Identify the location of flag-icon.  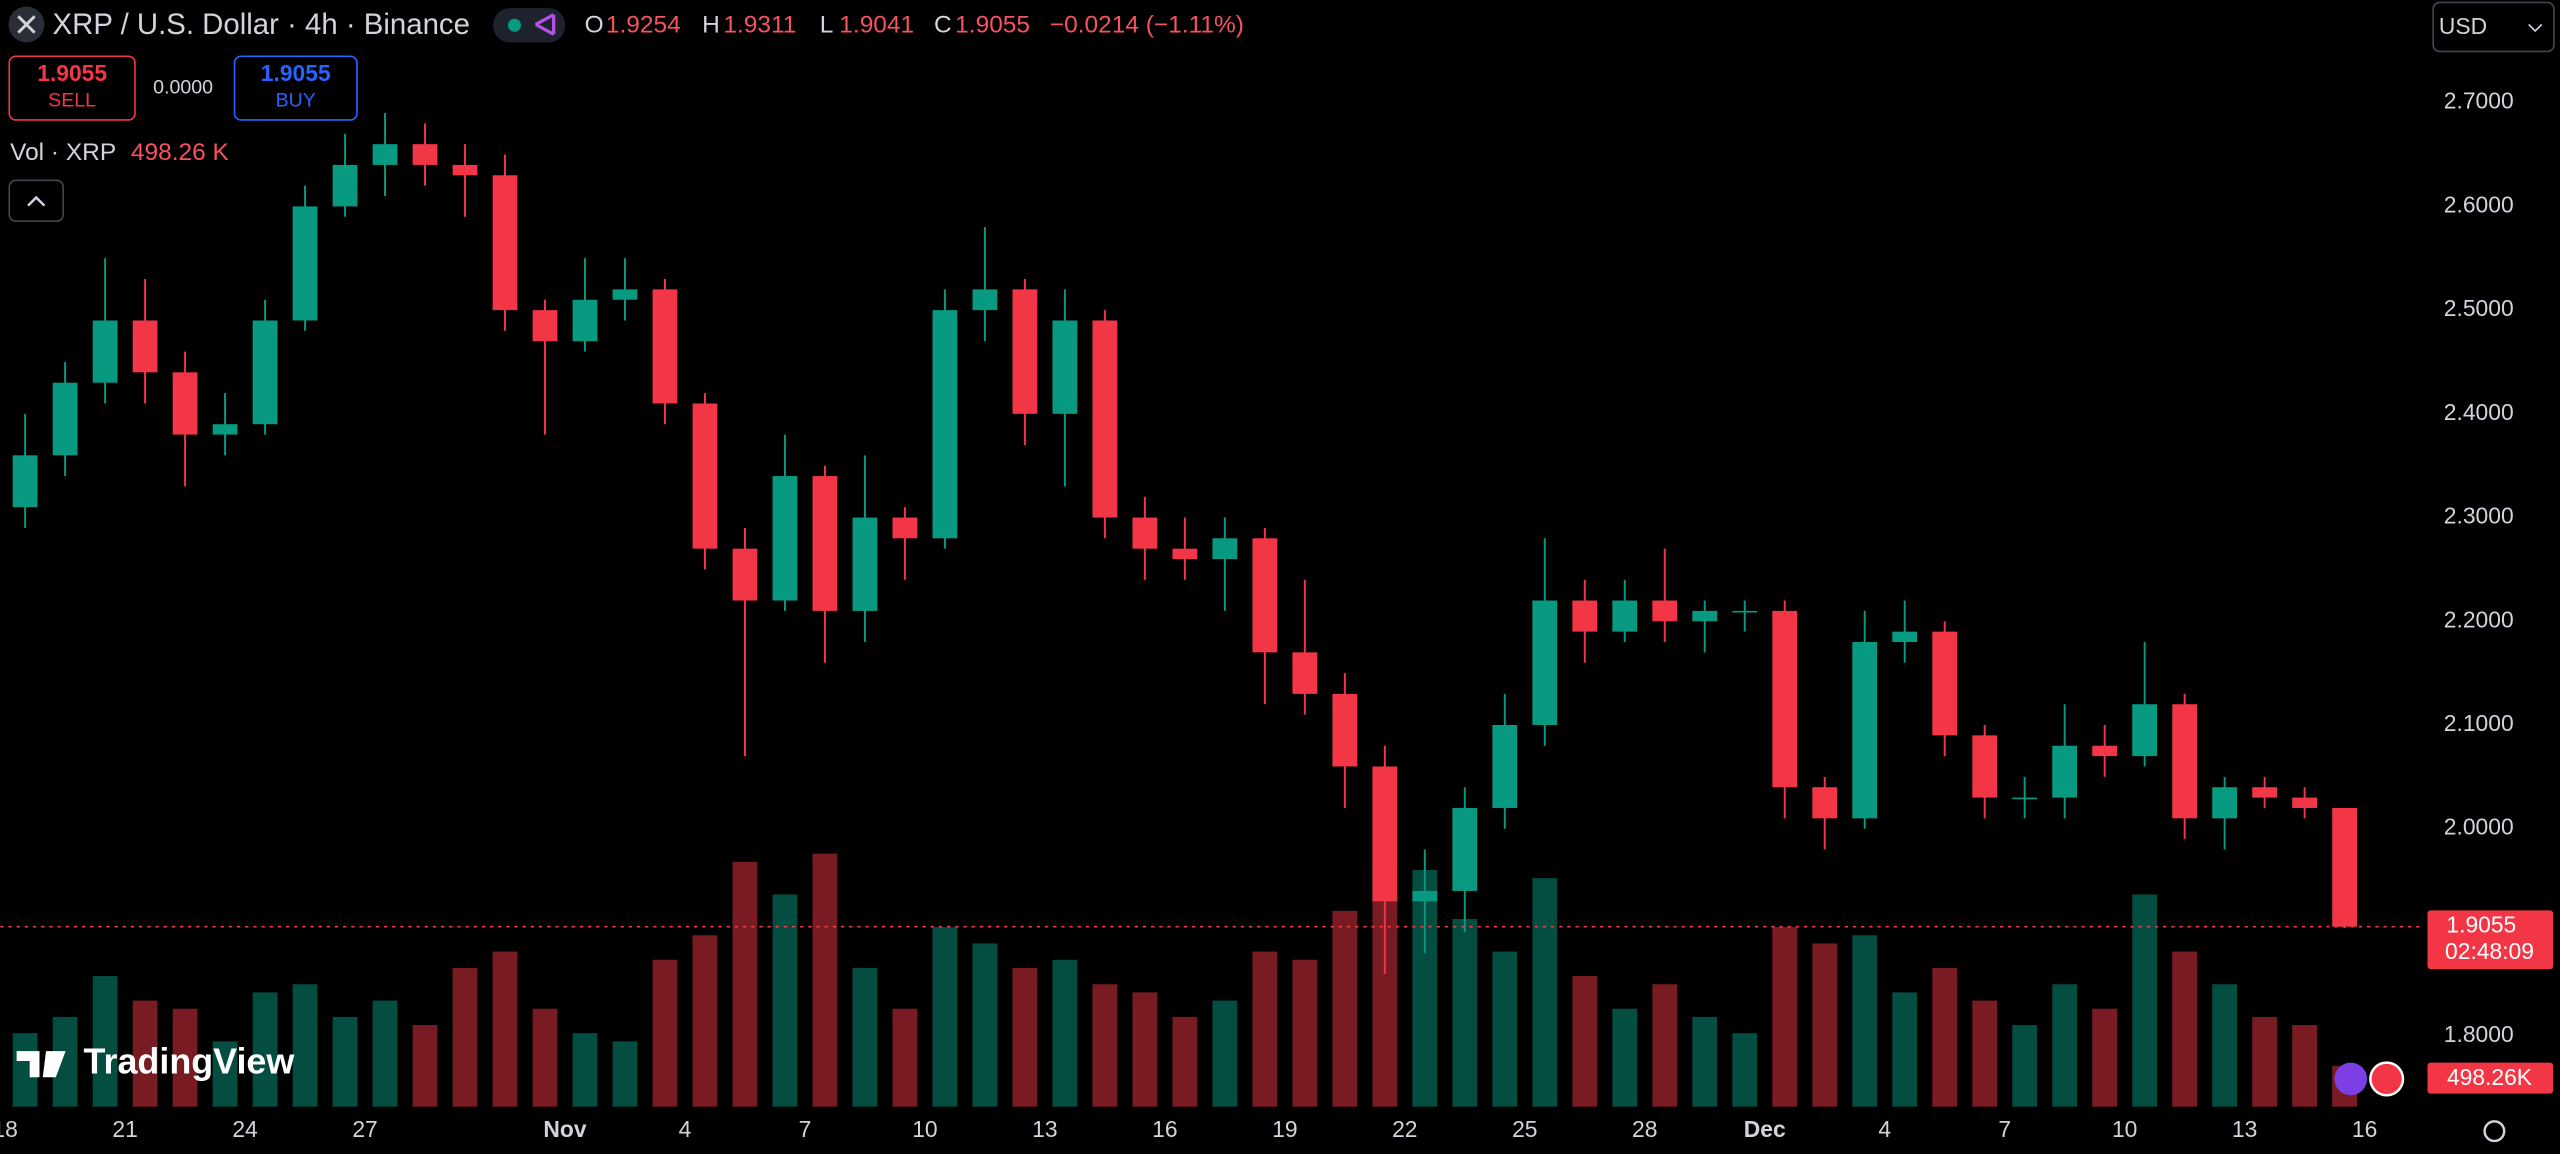
(2387, 1079).